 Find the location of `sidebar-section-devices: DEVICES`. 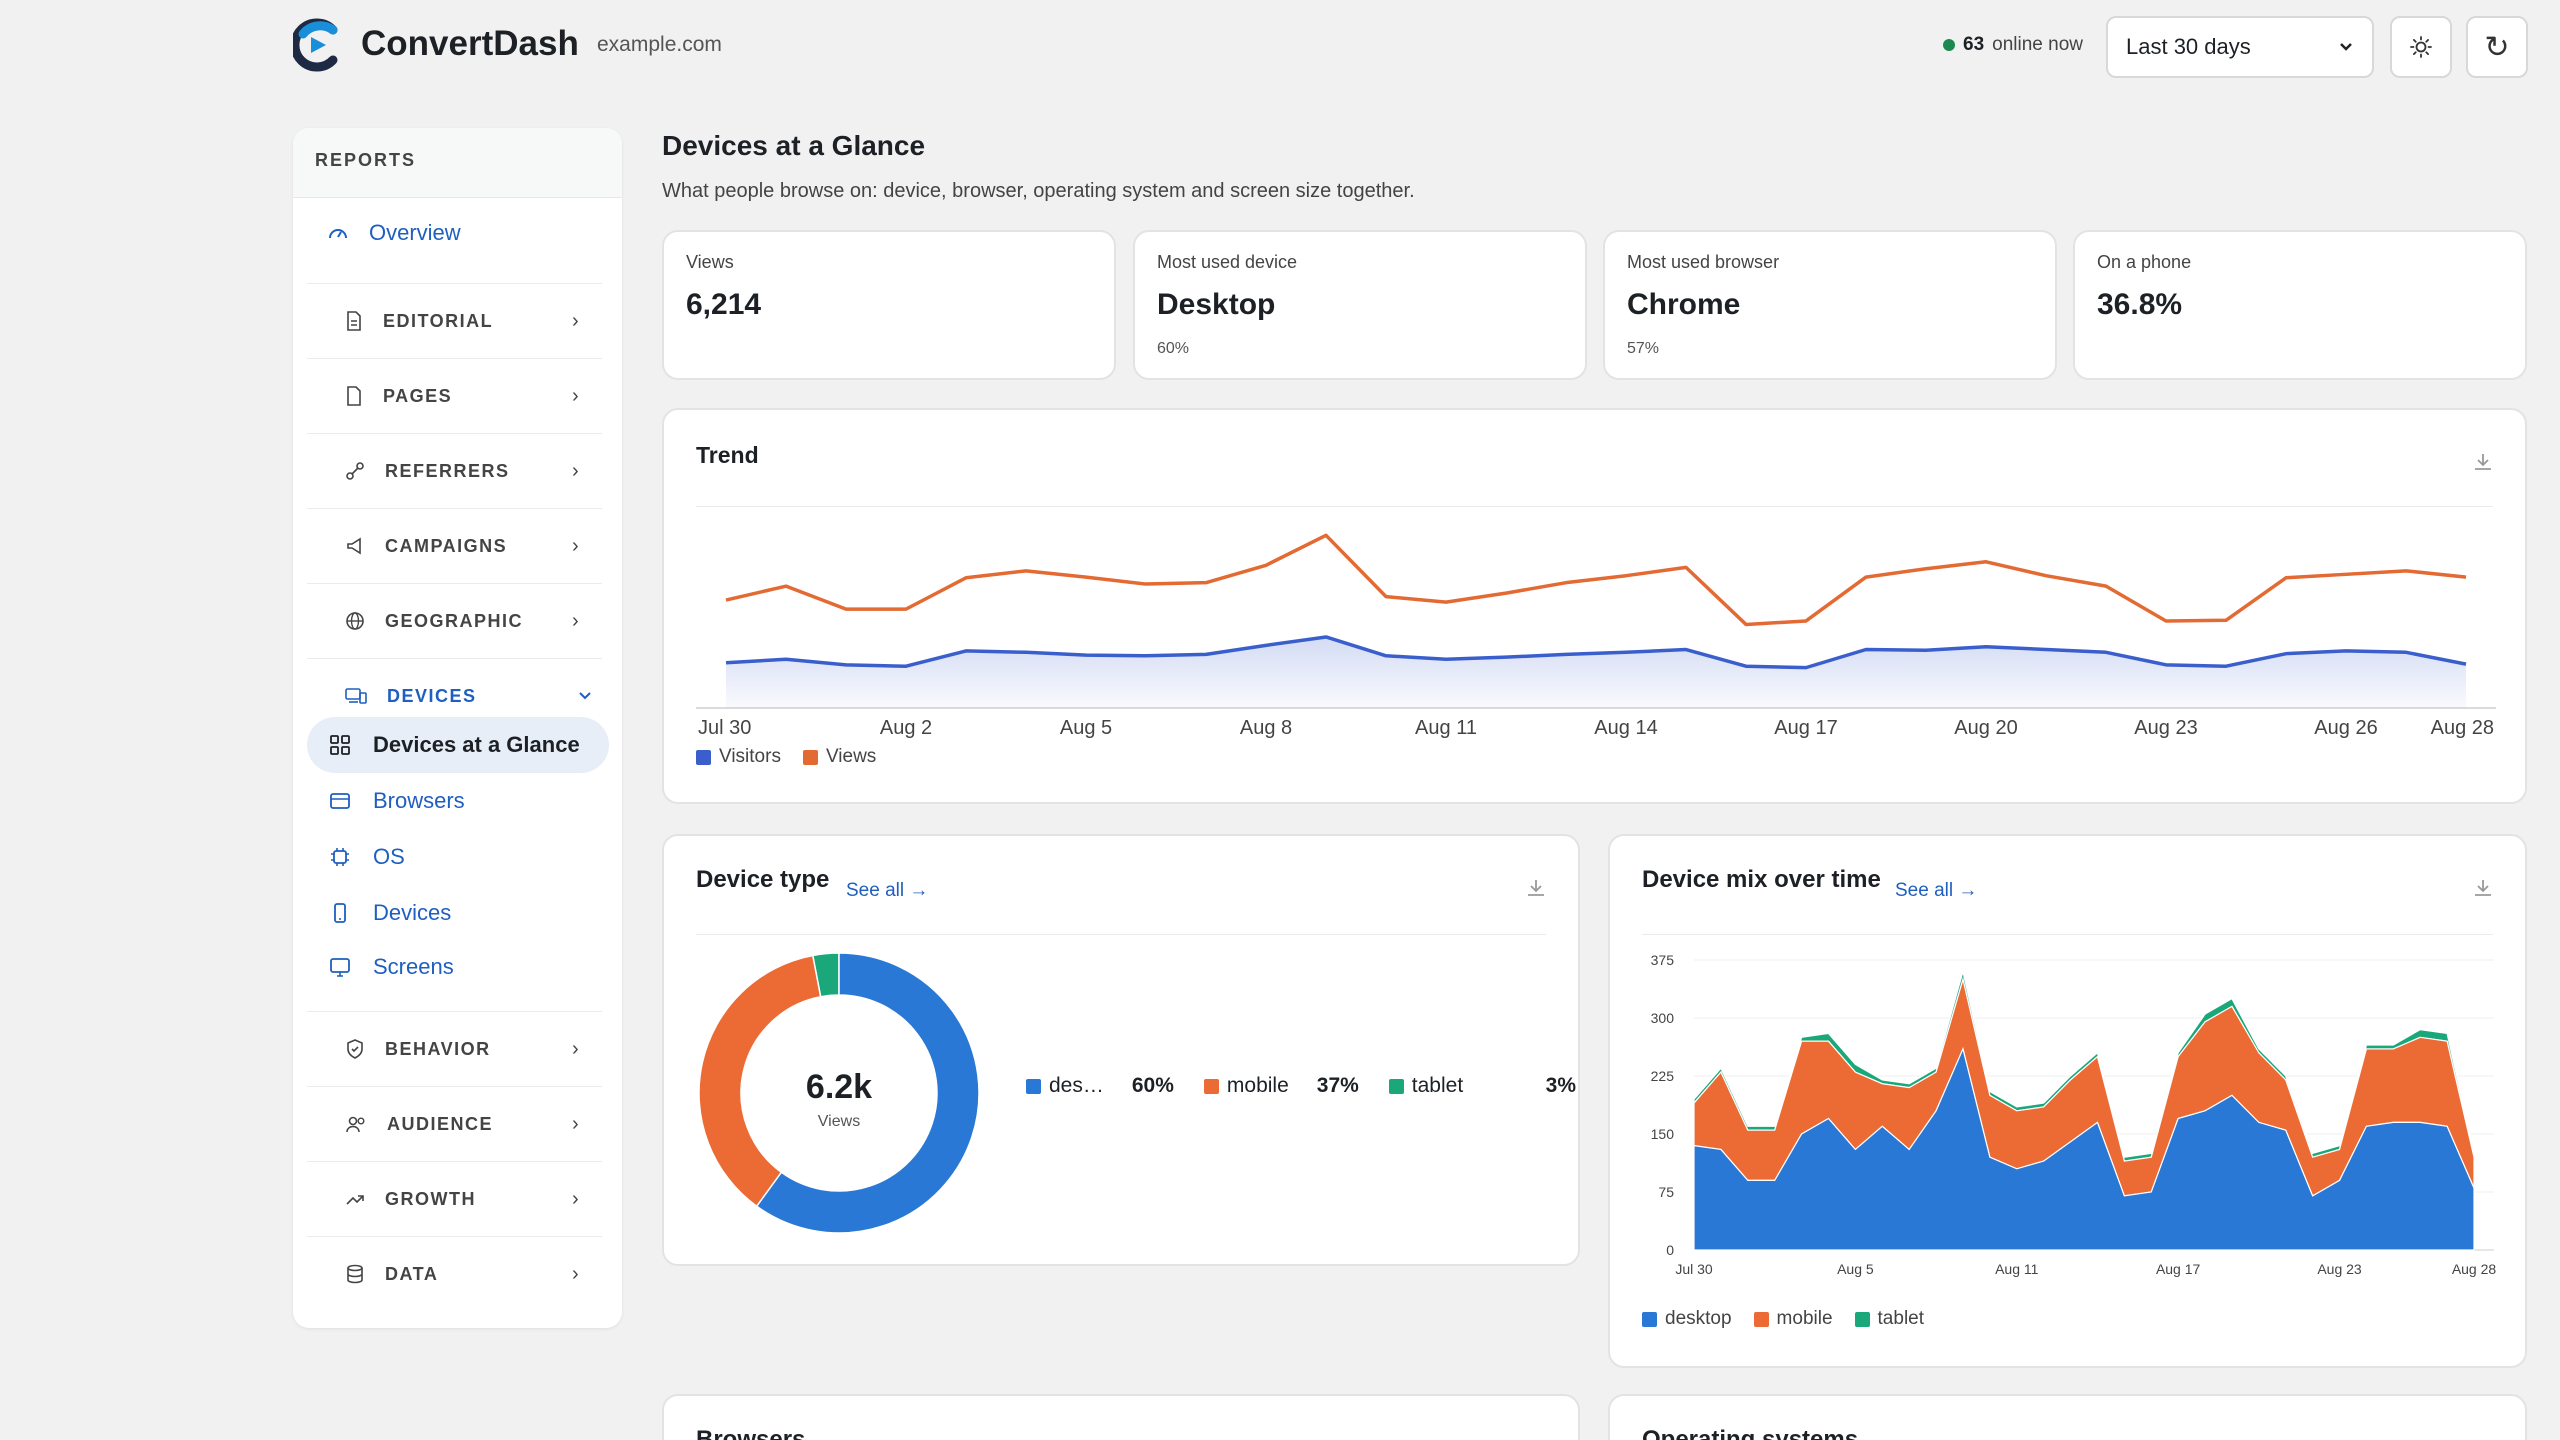

sidebar-section-devices: DEVICES is located at coordinates (454, 695).